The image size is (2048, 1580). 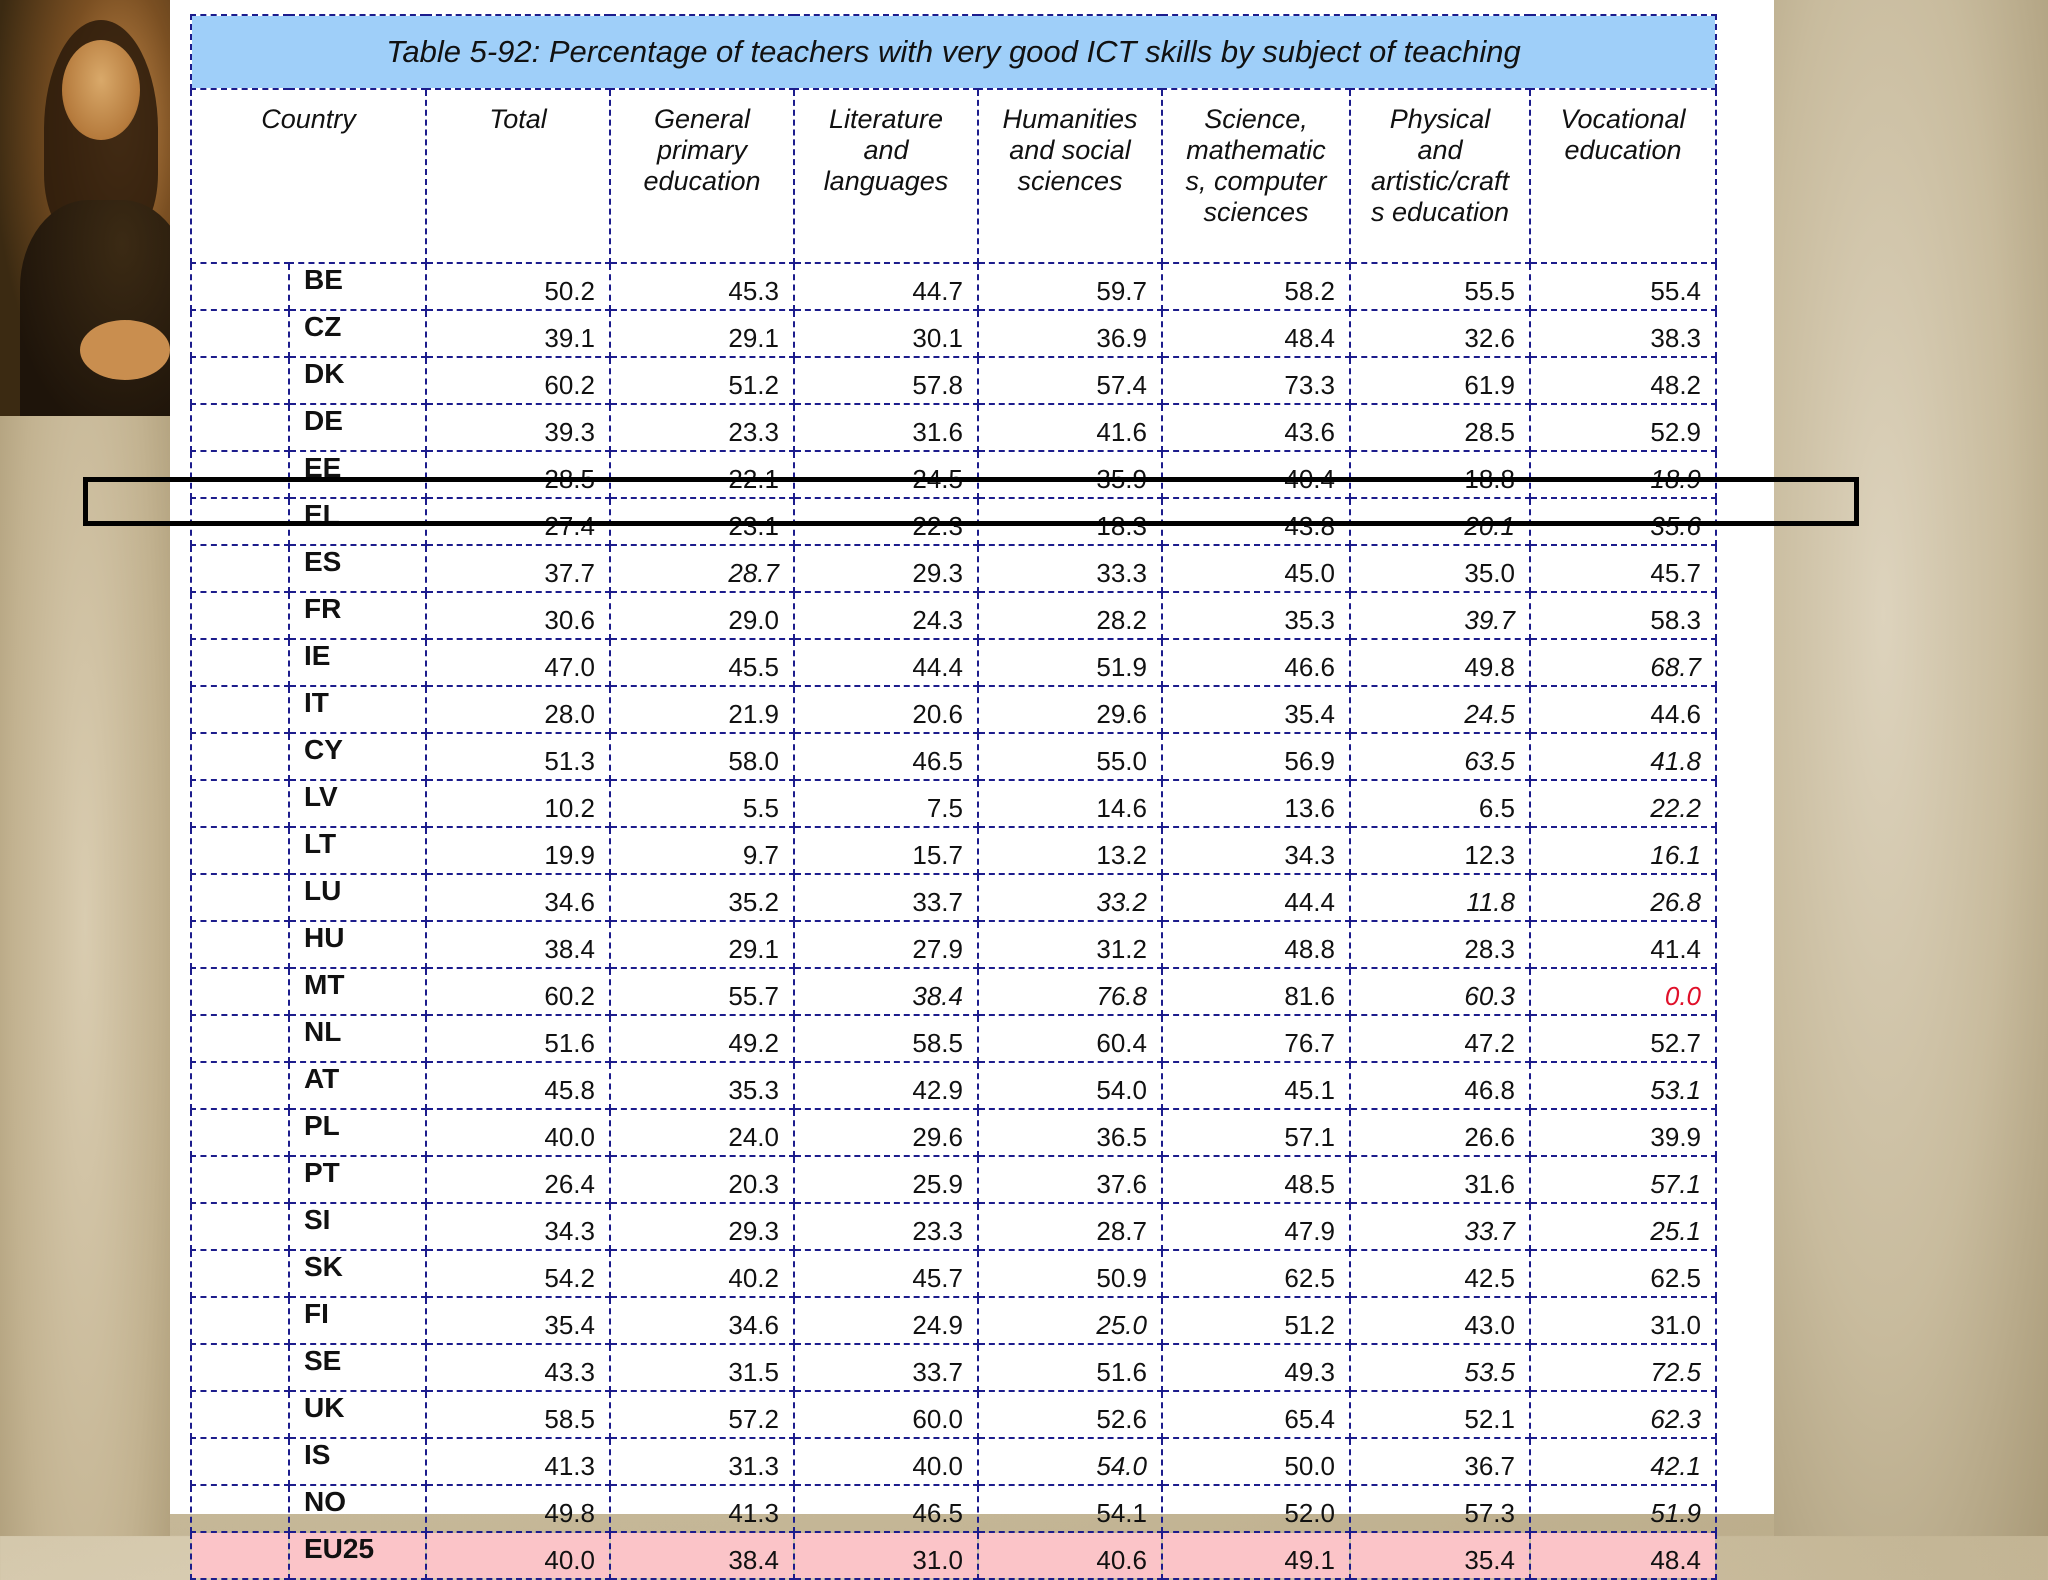 I want to click on value-cell: 68.7, so click(x=1623, y=662).